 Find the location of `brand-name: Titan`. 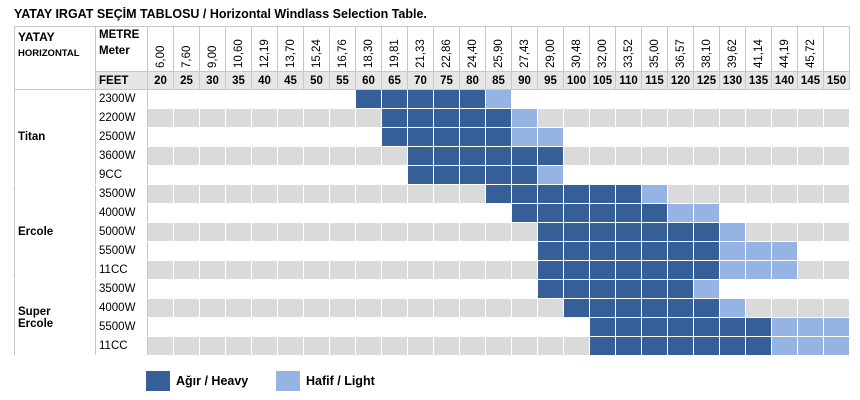

brand-name: Titan is located at coordinates (32, 137).